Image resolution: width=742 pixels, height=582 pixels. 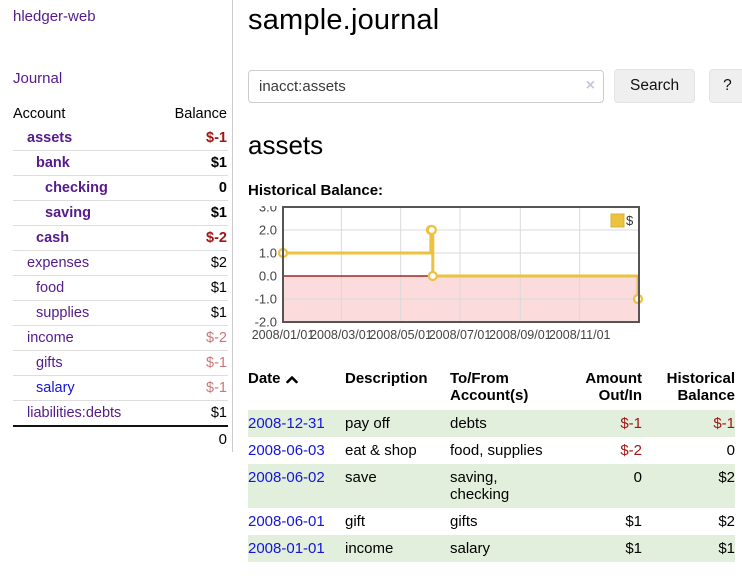 What do you see at coordinates (266, 299) in the screenshot?
I see `svg-text: -1.0` at bounding box center [266, 299].